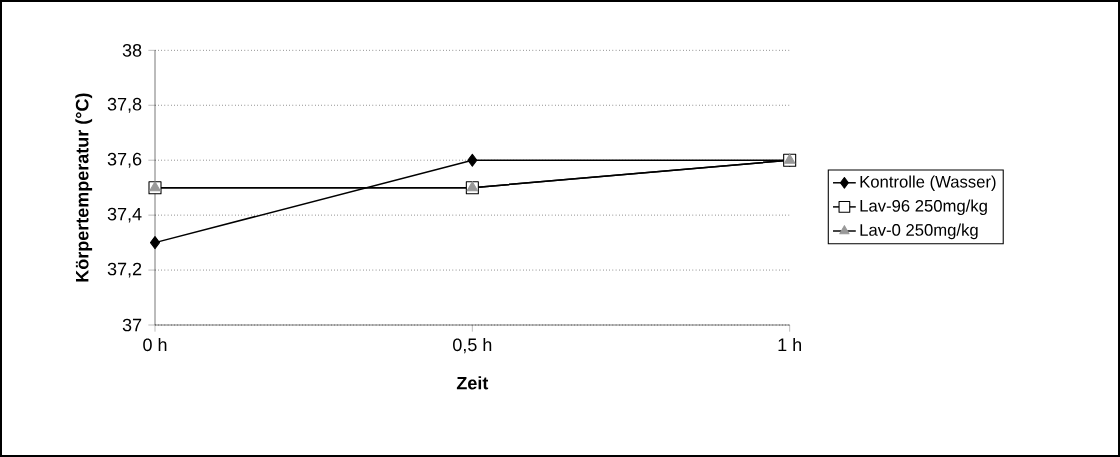 The height and width of the screenshot is (457, 1120). What do you see at coordinates (124, 105) in the screenshot?
I see `y-tick-label: 37,8` at bounding box center [124, 105].